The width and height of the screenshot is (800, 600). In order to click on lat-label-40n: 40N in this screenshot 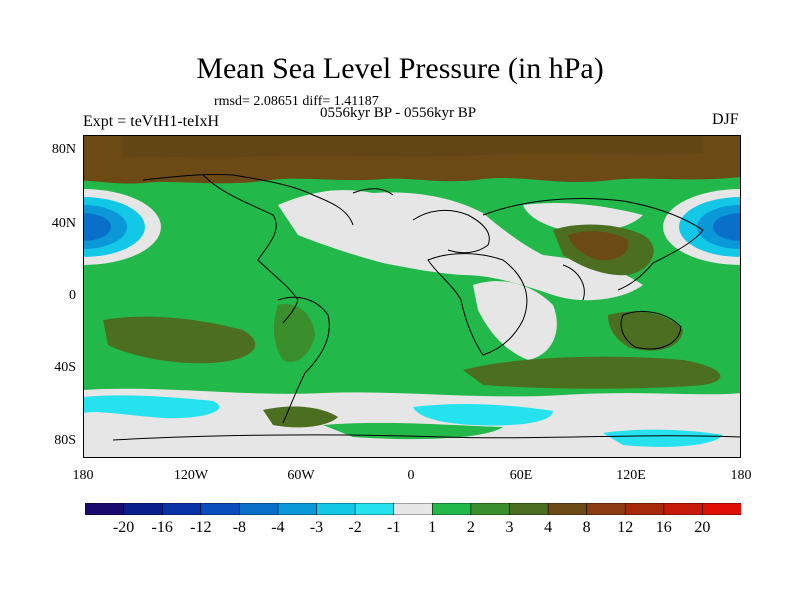, I will do `click(63, 223)`.